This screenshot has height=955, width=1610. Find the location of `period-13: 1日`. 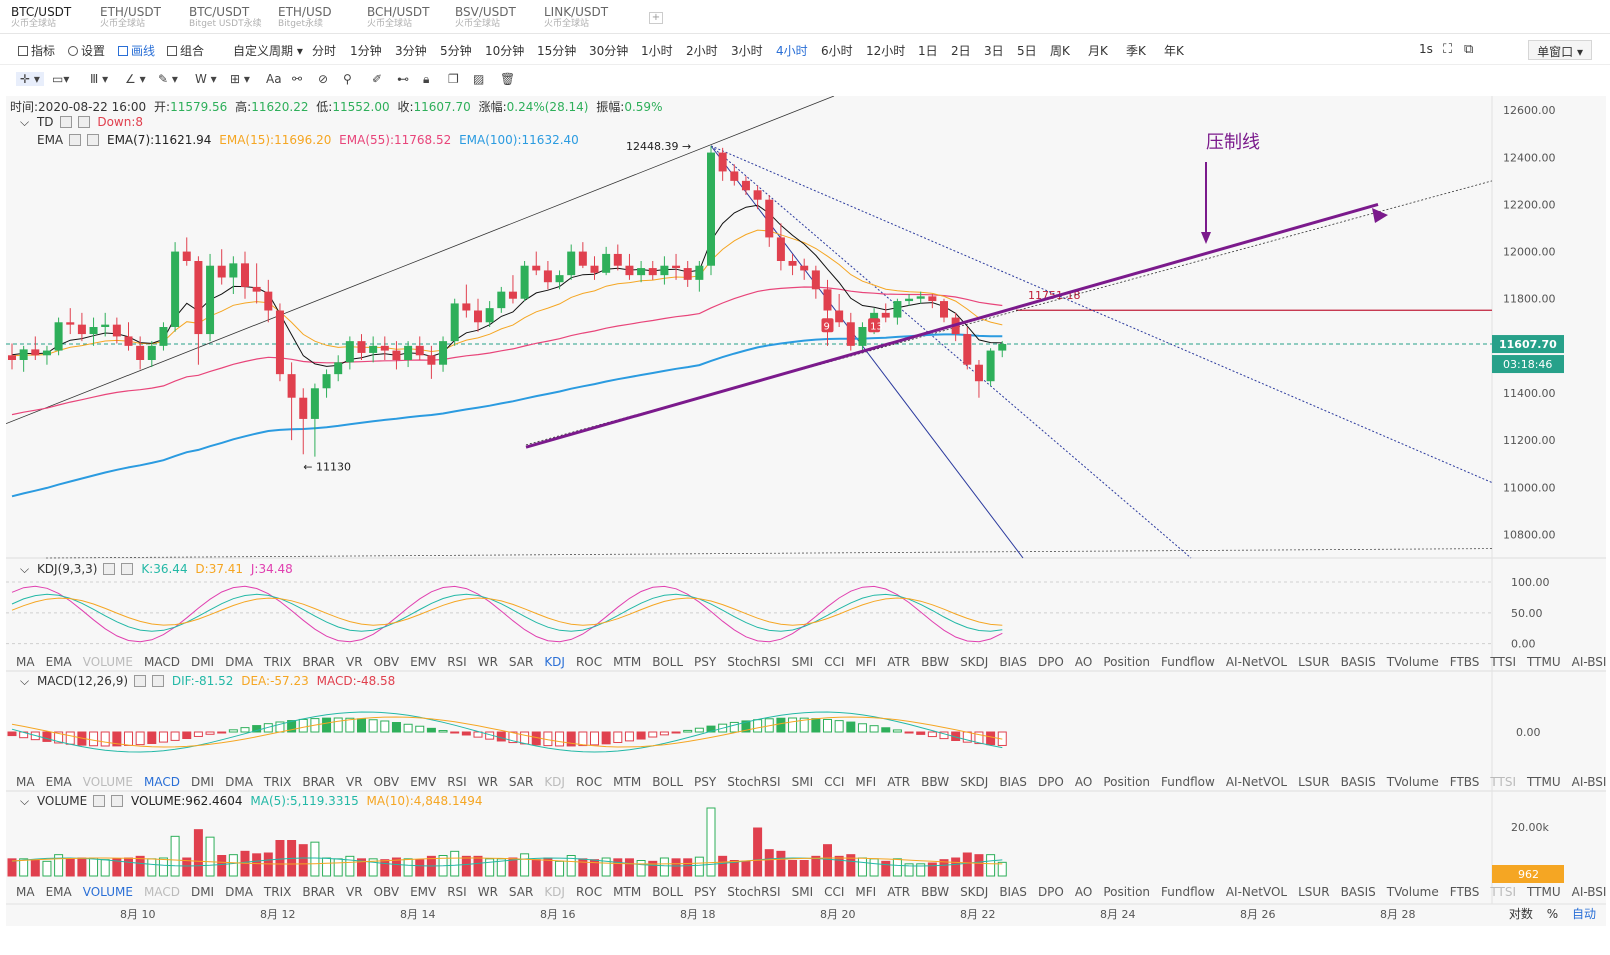

period-13: 1日 is located at coordinates (928, 51).